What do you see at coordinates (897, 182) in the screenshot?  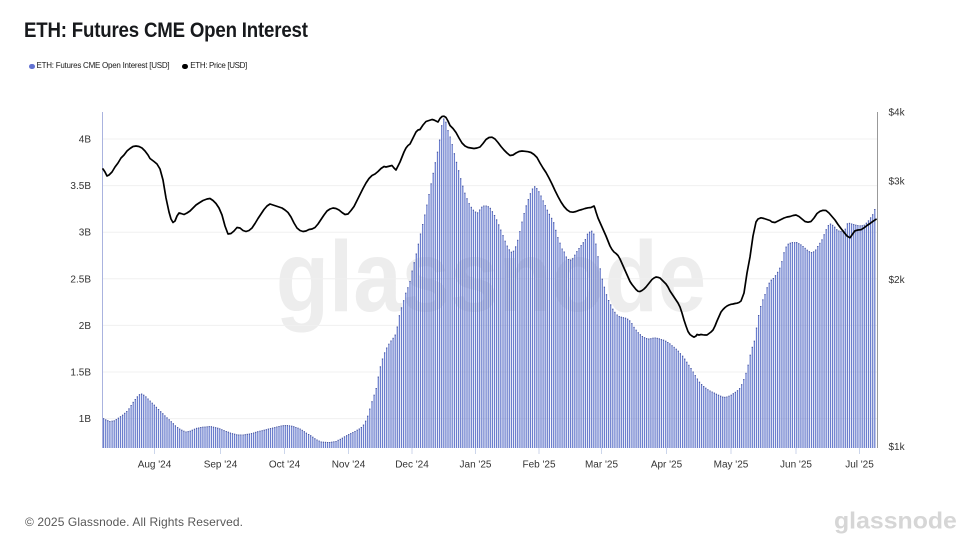 I see `svg-text: $3k` at bounding box center [897, 182].